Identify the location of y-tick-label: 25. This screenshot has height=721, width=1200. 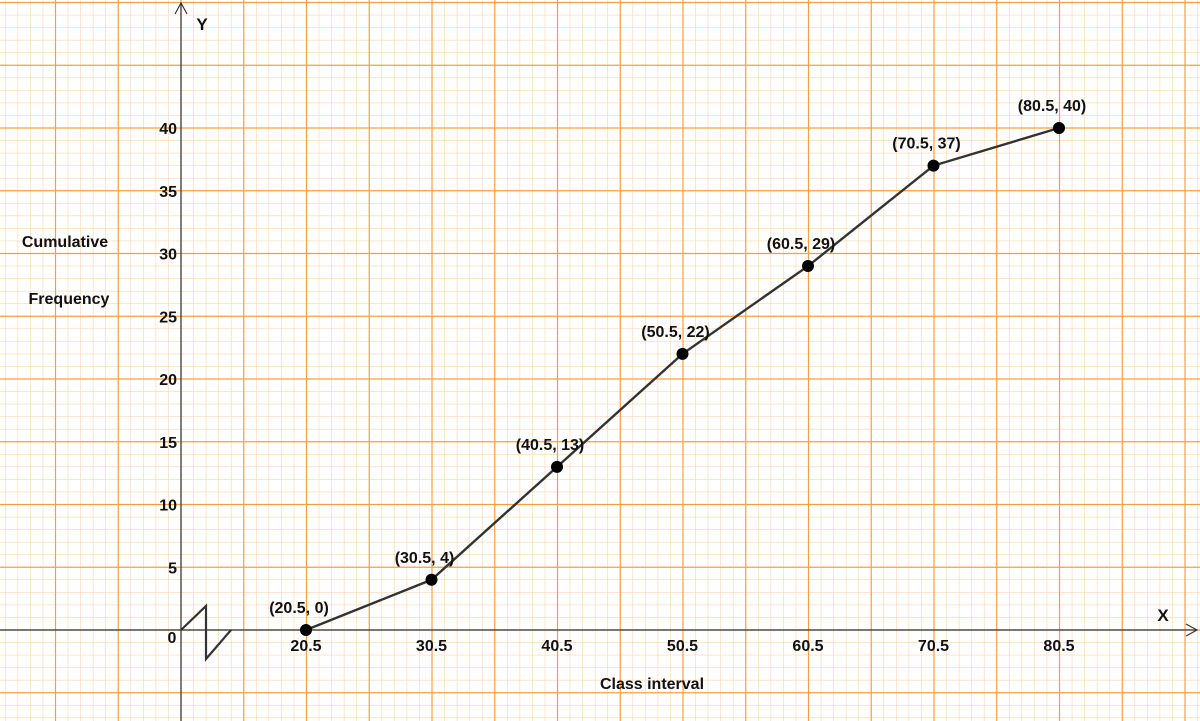
(168, 317).